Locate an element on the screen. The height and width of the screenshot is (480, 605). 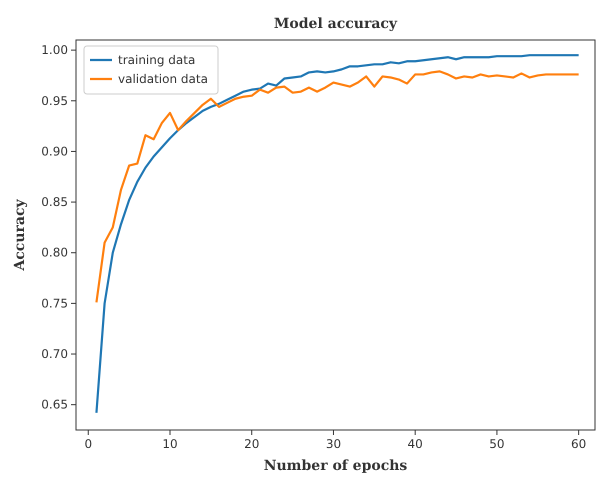
x-tick-label: 0 is located at coordinates (88, 444).